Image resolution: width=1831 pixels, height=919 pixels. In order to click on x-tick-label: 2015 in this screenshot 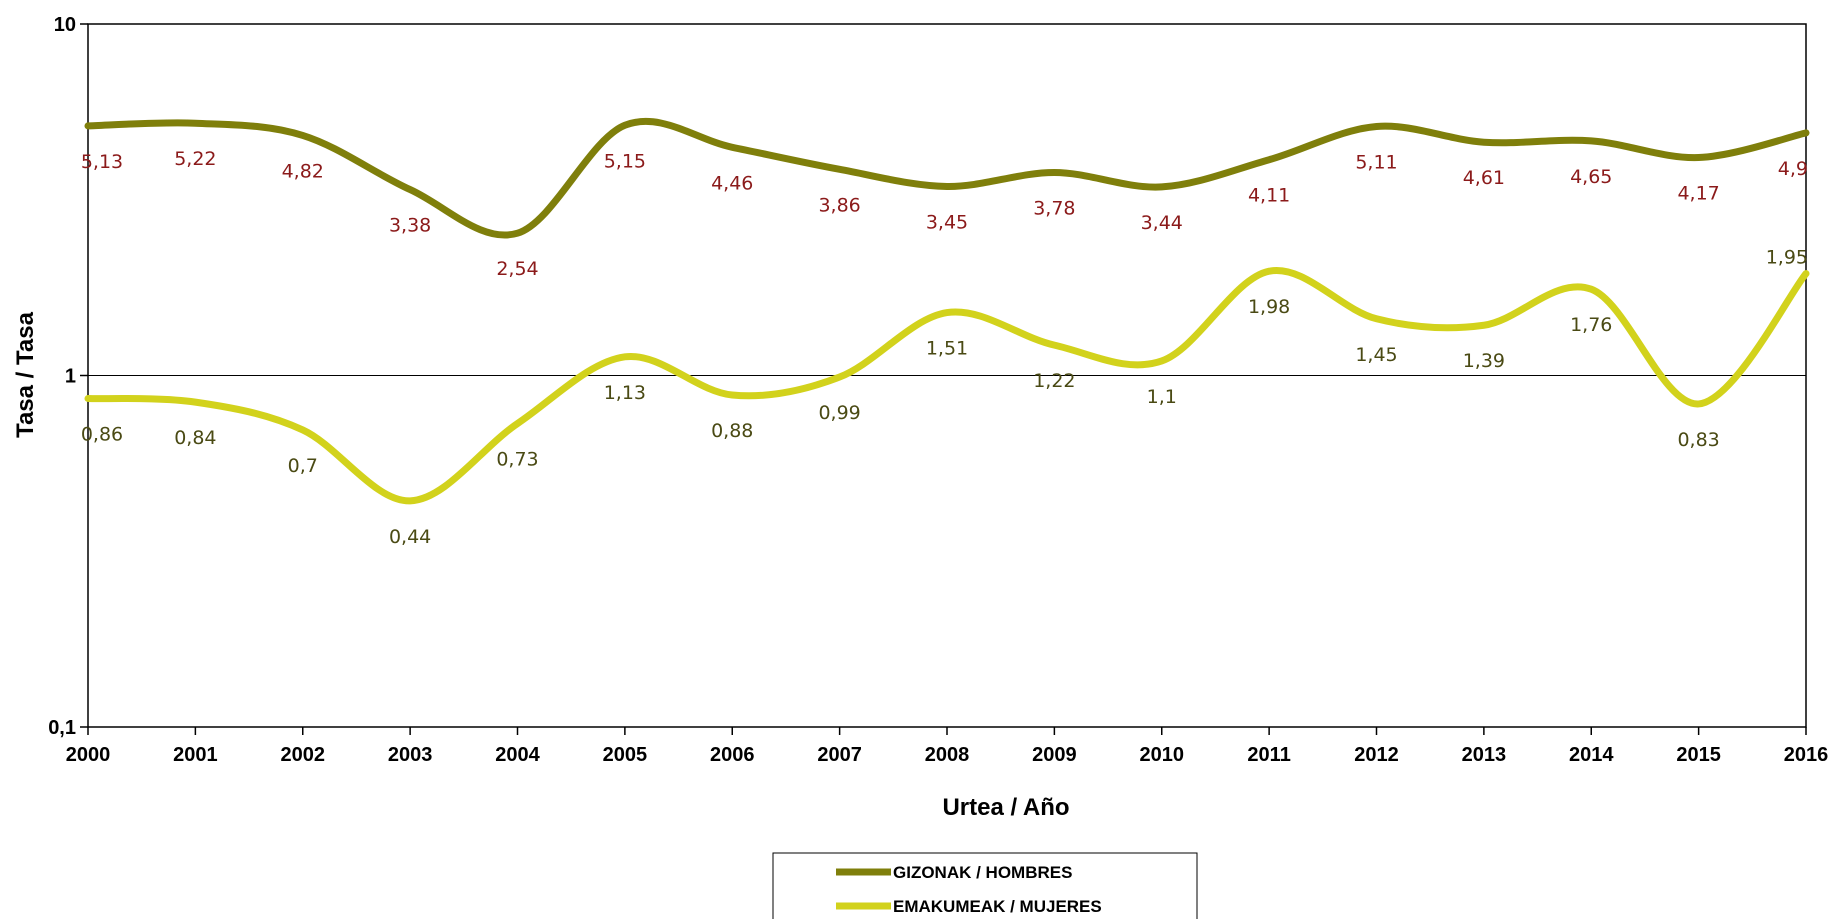, I will do `click(1698, 755)`.